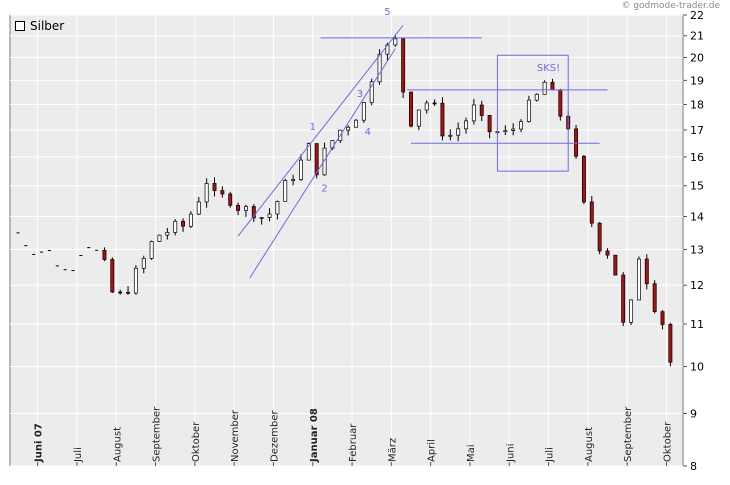  What do you see at coordinates (697, 217) in the screenshot?
I see `y-tick-label: 14` at bounding box center [697, 217].